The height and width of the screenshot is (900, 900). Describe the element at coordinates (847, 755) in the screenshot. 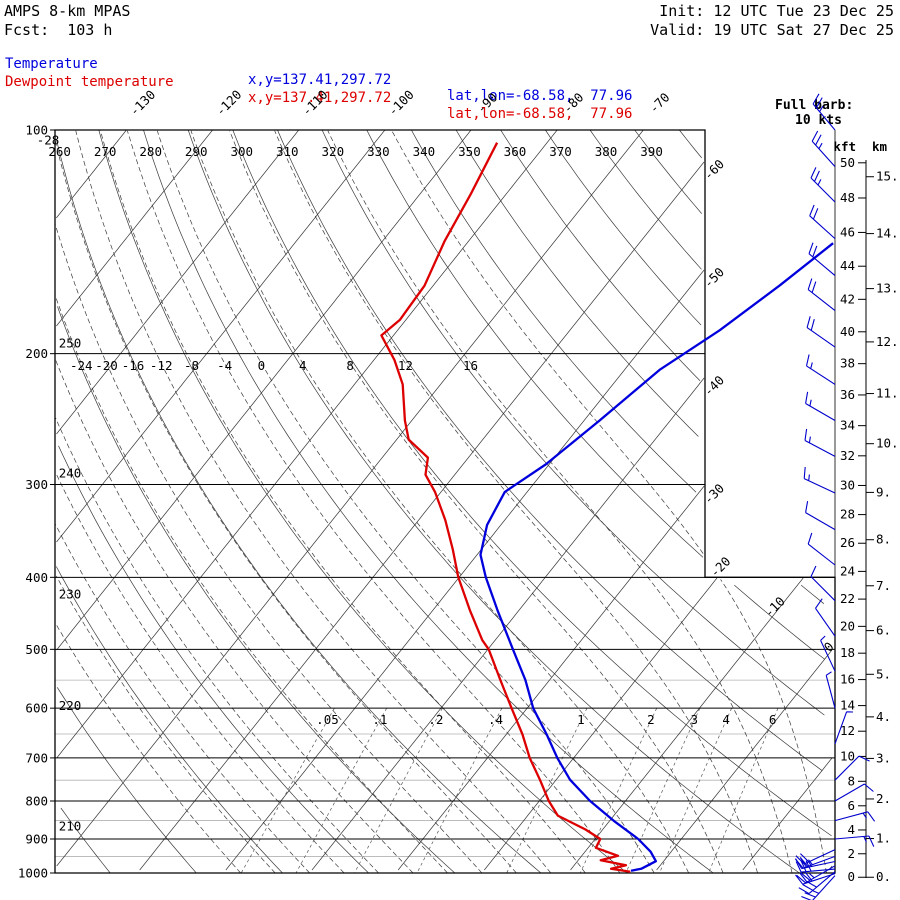

I see `svg-text: 10` at that location.